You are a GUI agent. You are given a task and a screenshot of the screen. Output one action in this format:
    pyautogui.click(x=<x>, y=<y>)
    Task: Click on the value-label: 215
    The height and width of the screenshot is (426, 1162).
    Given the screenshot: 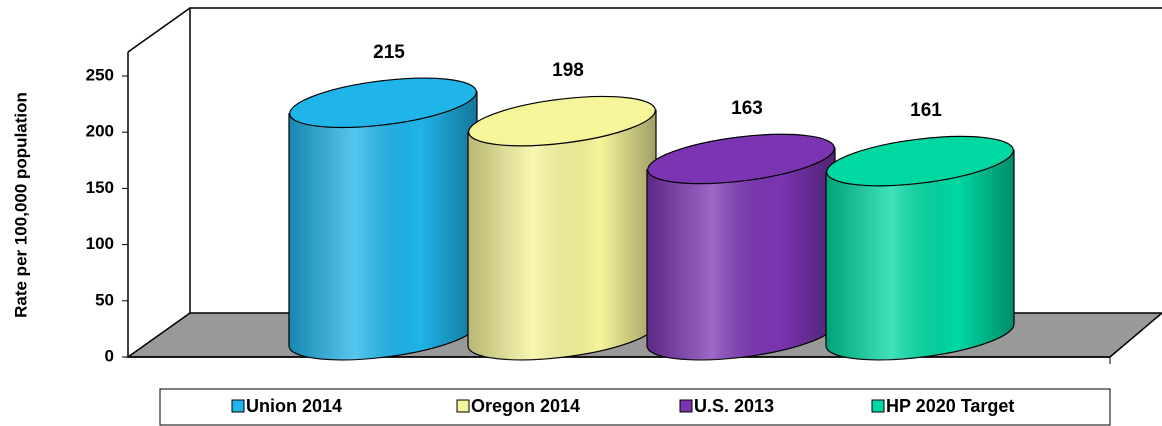 What is the action you would take?
    pyautogui.click(x=389, y=52)
    